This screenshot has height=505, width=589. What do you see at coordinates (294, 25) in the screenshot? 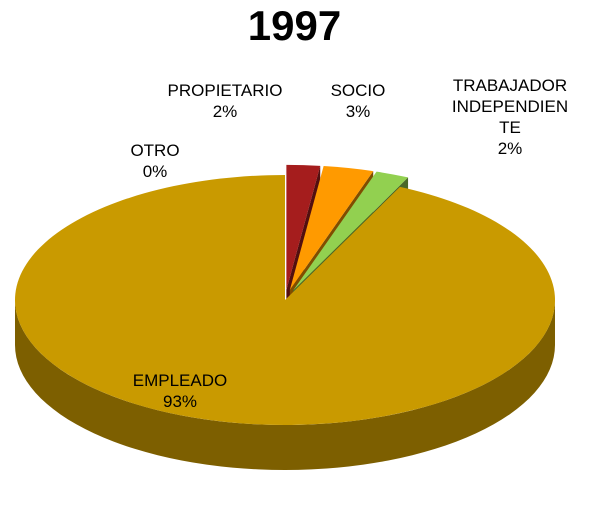
I see `chart-title: 1997` at bounding box center [294, 25].